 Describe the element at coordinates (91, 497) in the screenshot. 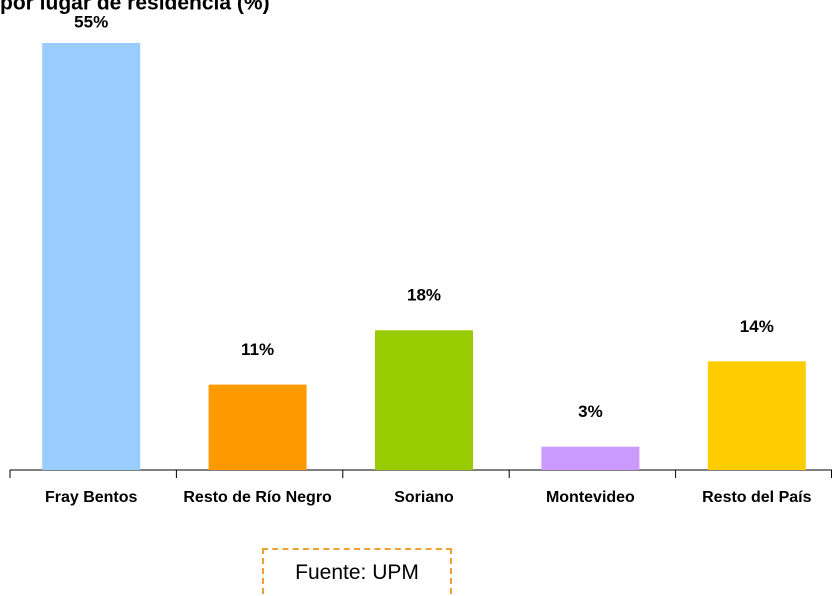

I see `x-tick-label: Fray Bentos` at that location.